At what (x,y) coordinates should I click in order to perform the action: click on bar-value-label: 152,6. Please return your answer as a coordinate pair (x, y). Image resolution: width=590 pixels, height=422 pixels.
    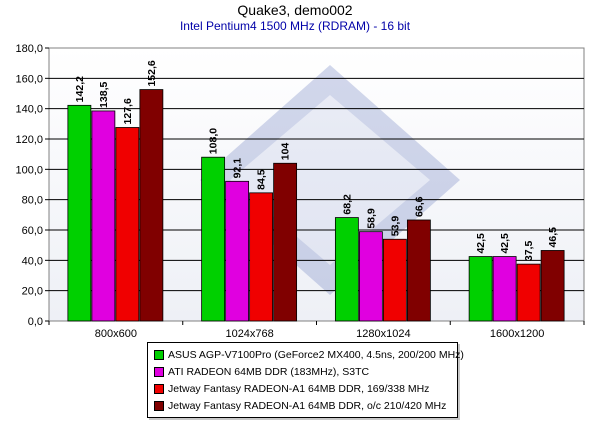
    Looking at the image, I should click on (152, 73).